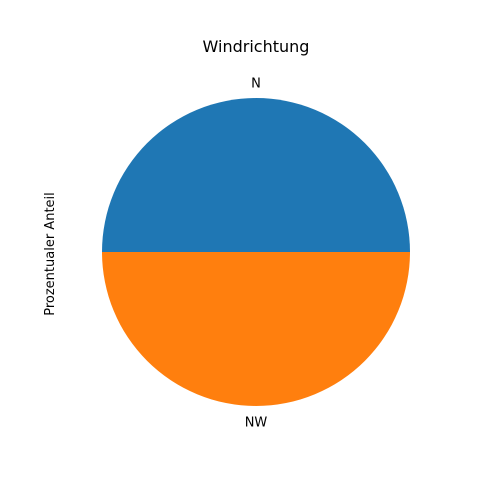  I want to click on pie-label-n: N, so click(256, 84).